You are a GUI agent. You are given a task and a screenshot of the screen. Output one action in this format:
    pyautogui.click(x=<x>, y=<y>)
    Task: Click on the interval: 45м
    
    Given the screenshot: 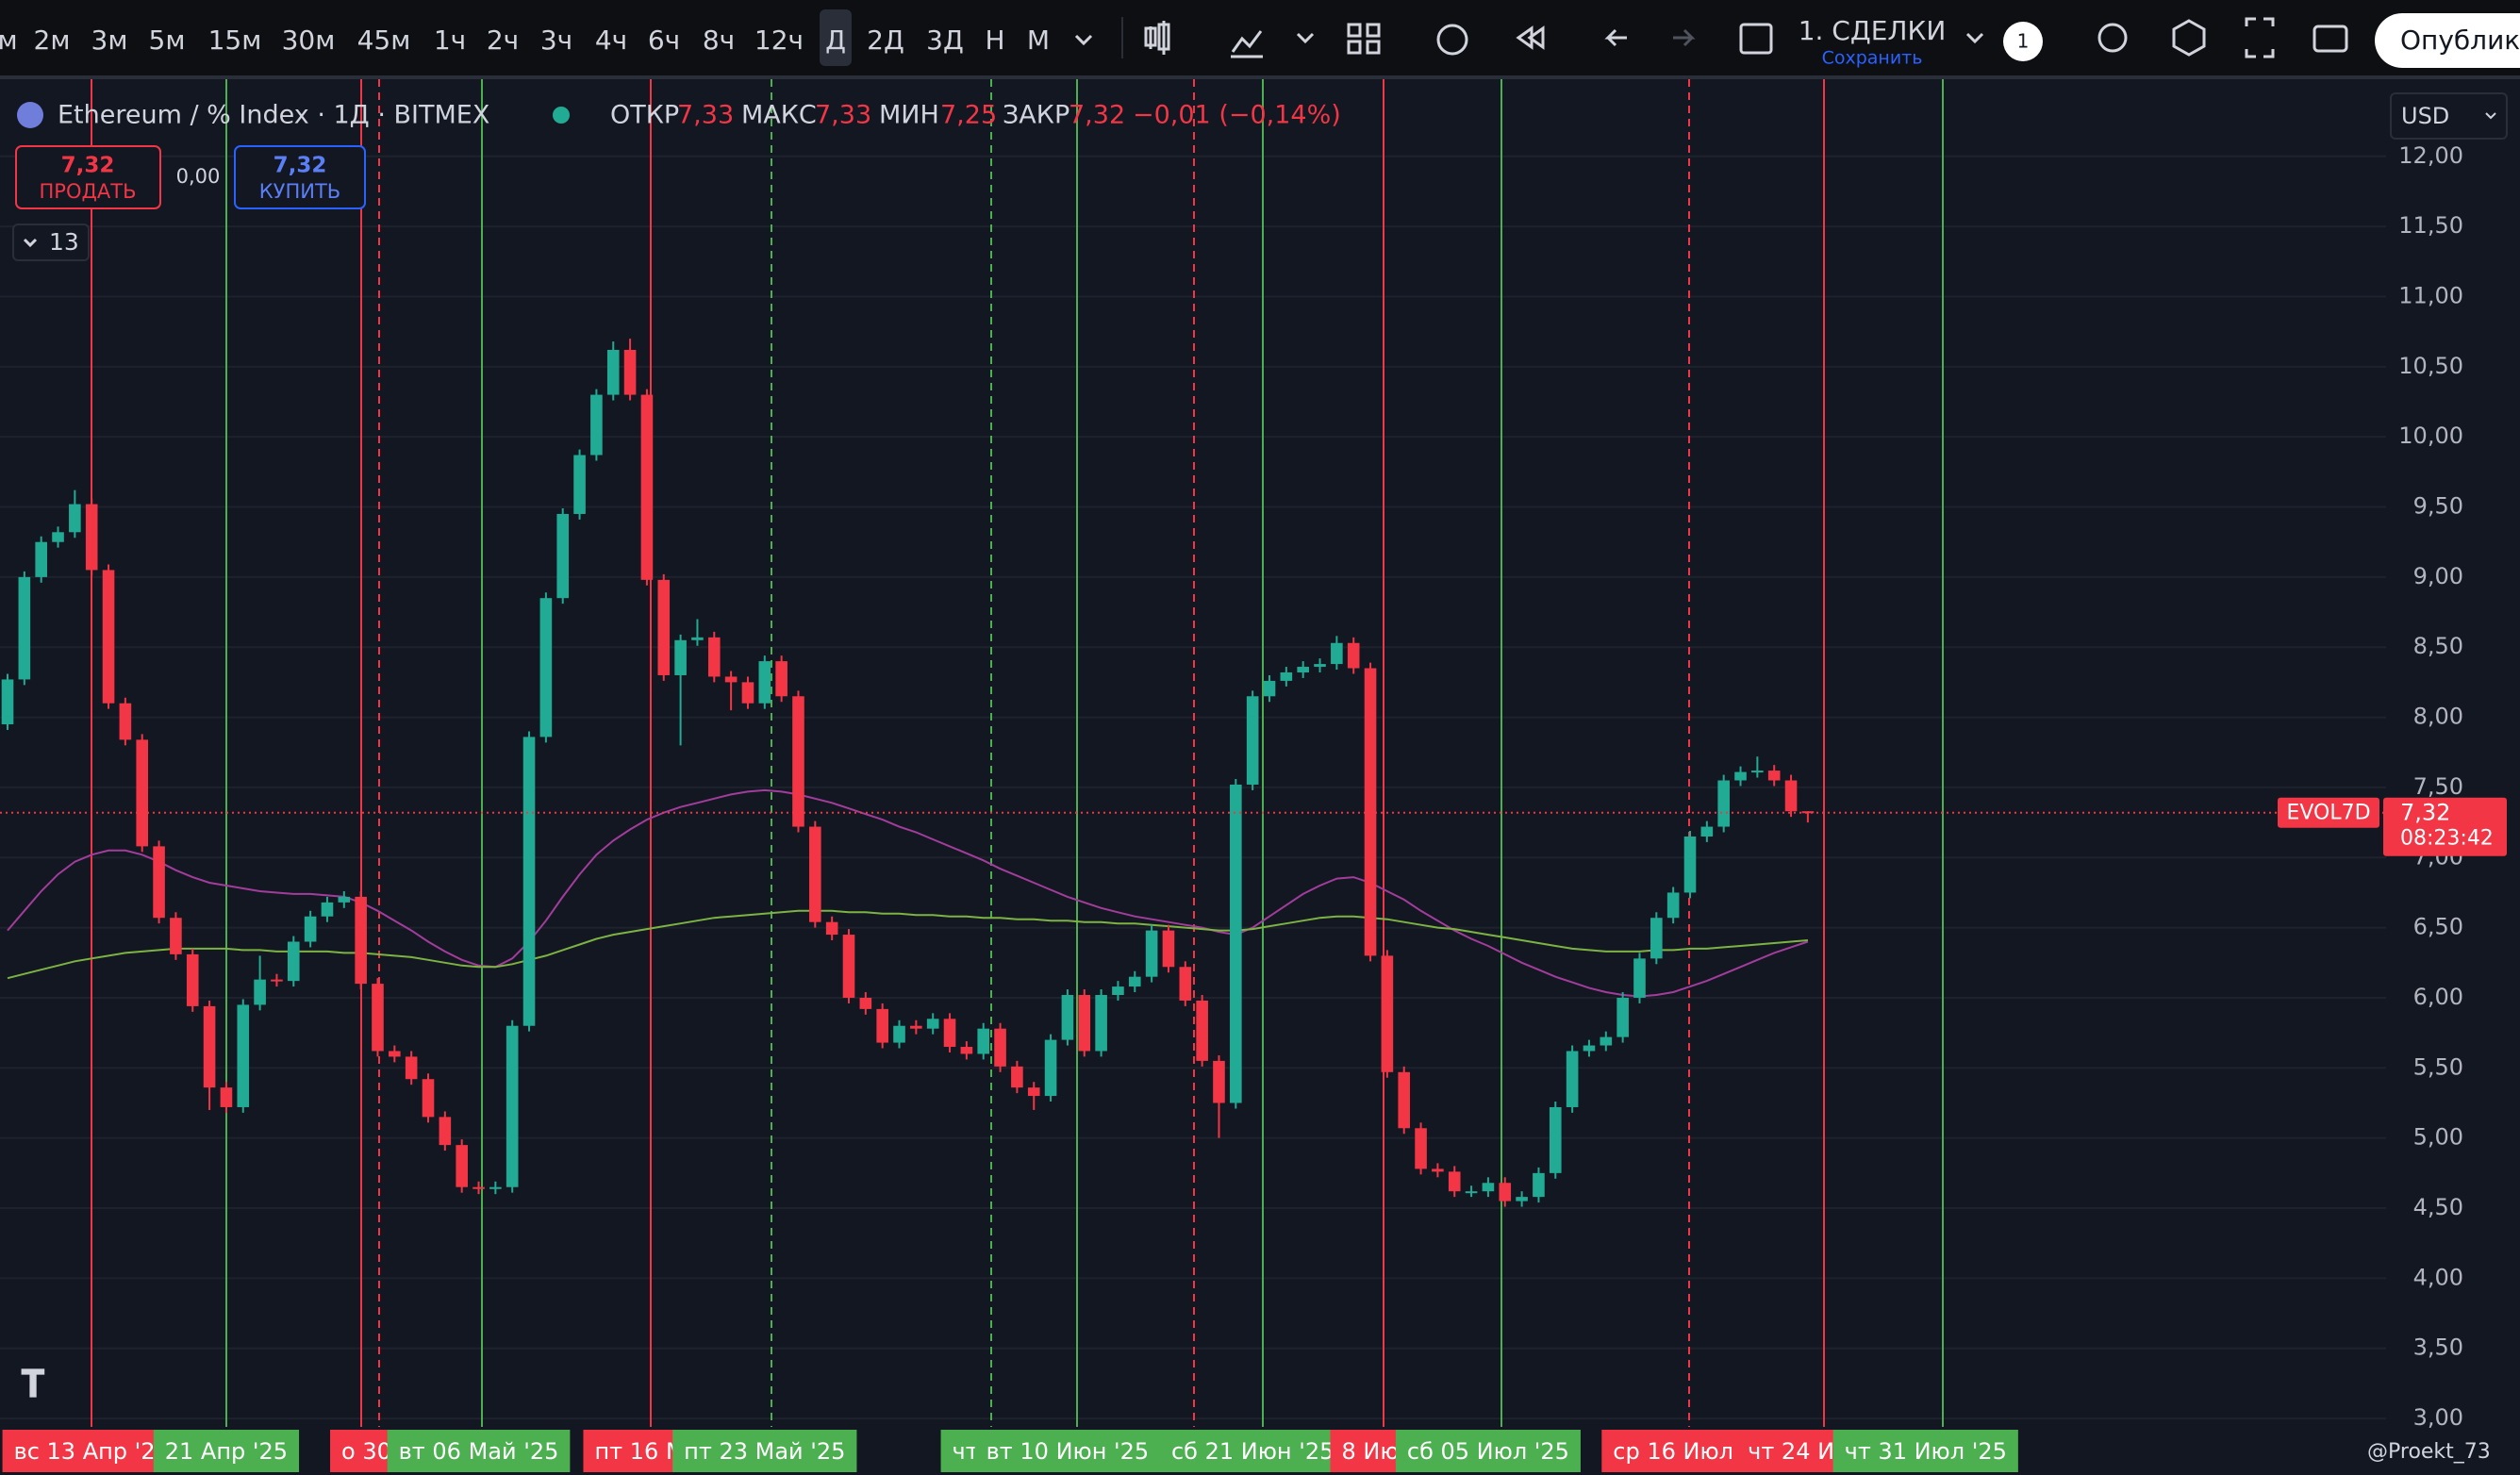 What is the action you would take?
    pyautogui.click(x=384, y=40)
    